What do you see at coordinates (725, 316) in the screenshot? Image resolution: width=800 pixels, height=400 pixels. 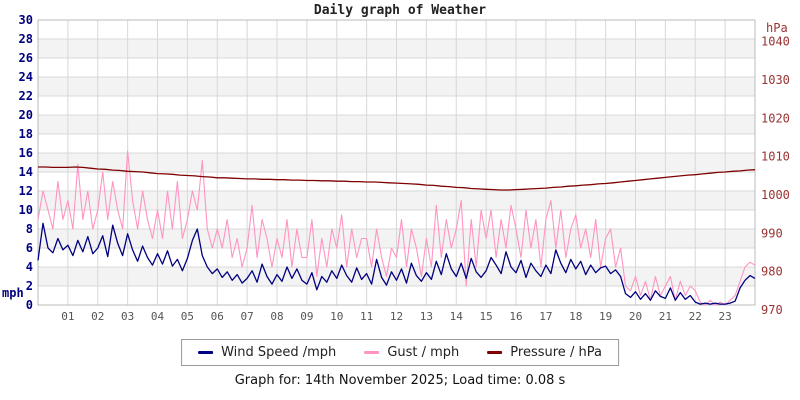 I see `x-tick-label: 23` at bounding box center [725, 316].